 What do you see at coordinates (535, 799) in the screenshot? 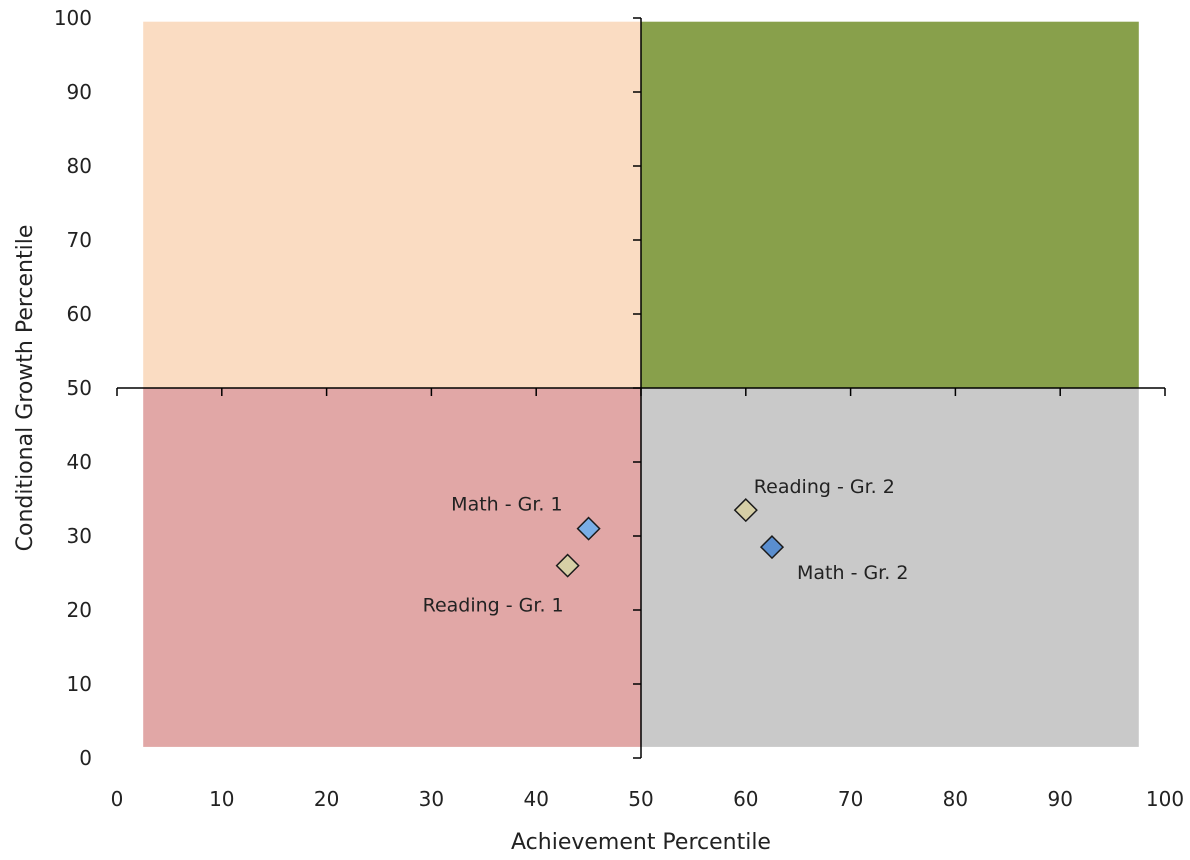
I see `x-tick-label: 40` at bounding box center [535, 799].